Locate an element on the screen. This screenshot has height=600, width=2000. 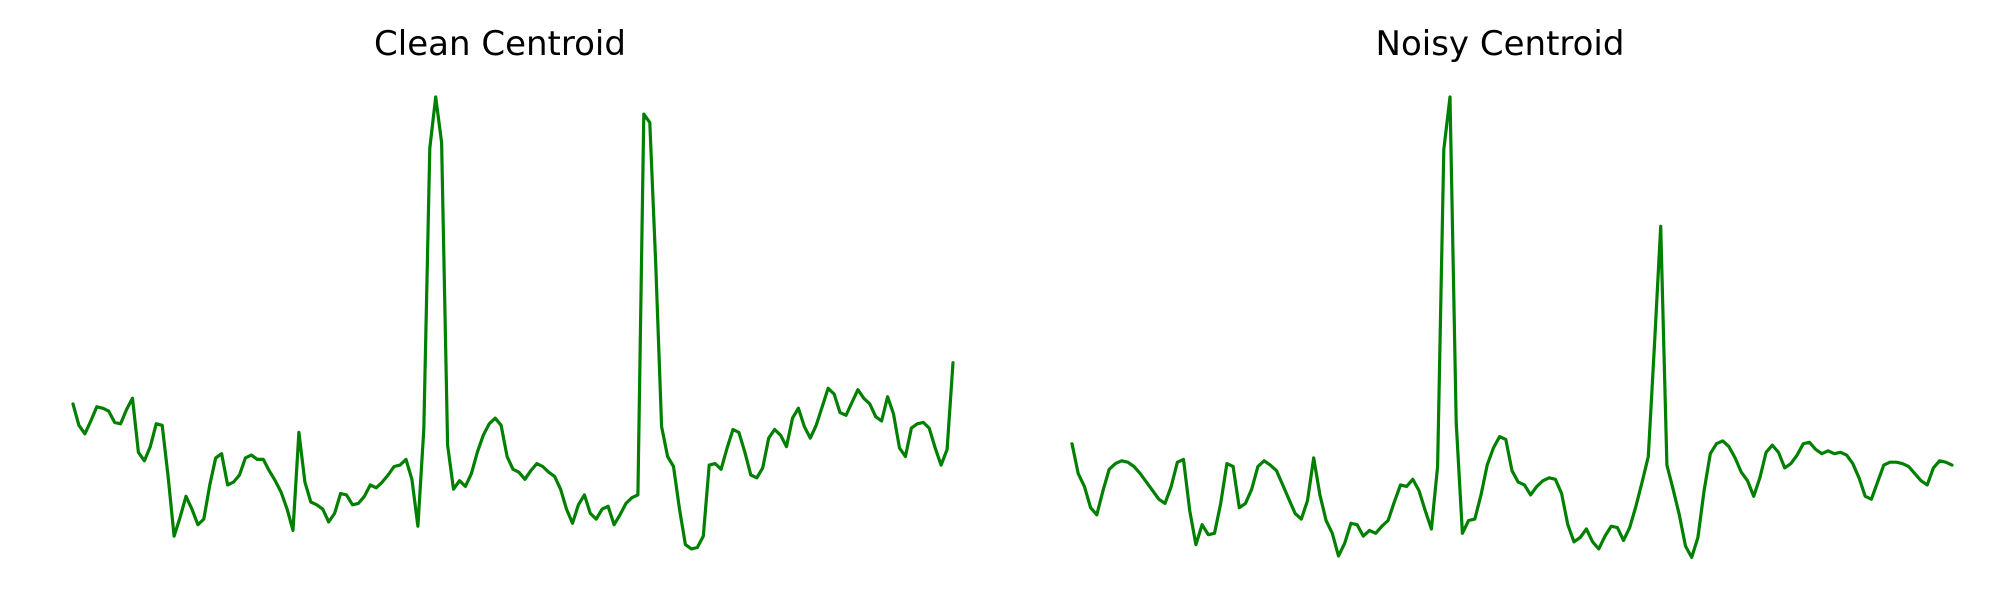
chart-title: Noisy Centroid is located at coordinates (1500, 44).